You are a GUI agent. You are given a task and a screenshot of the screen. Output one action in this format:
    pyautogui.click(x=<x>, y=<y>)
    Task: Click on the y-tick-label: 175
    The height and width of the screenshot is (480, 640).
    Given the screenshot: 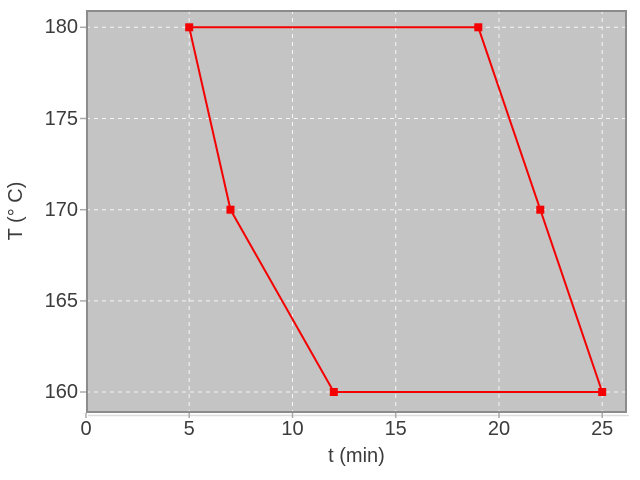 What is the action you would take?
    pyautogui.click(x=61, y=118)
    